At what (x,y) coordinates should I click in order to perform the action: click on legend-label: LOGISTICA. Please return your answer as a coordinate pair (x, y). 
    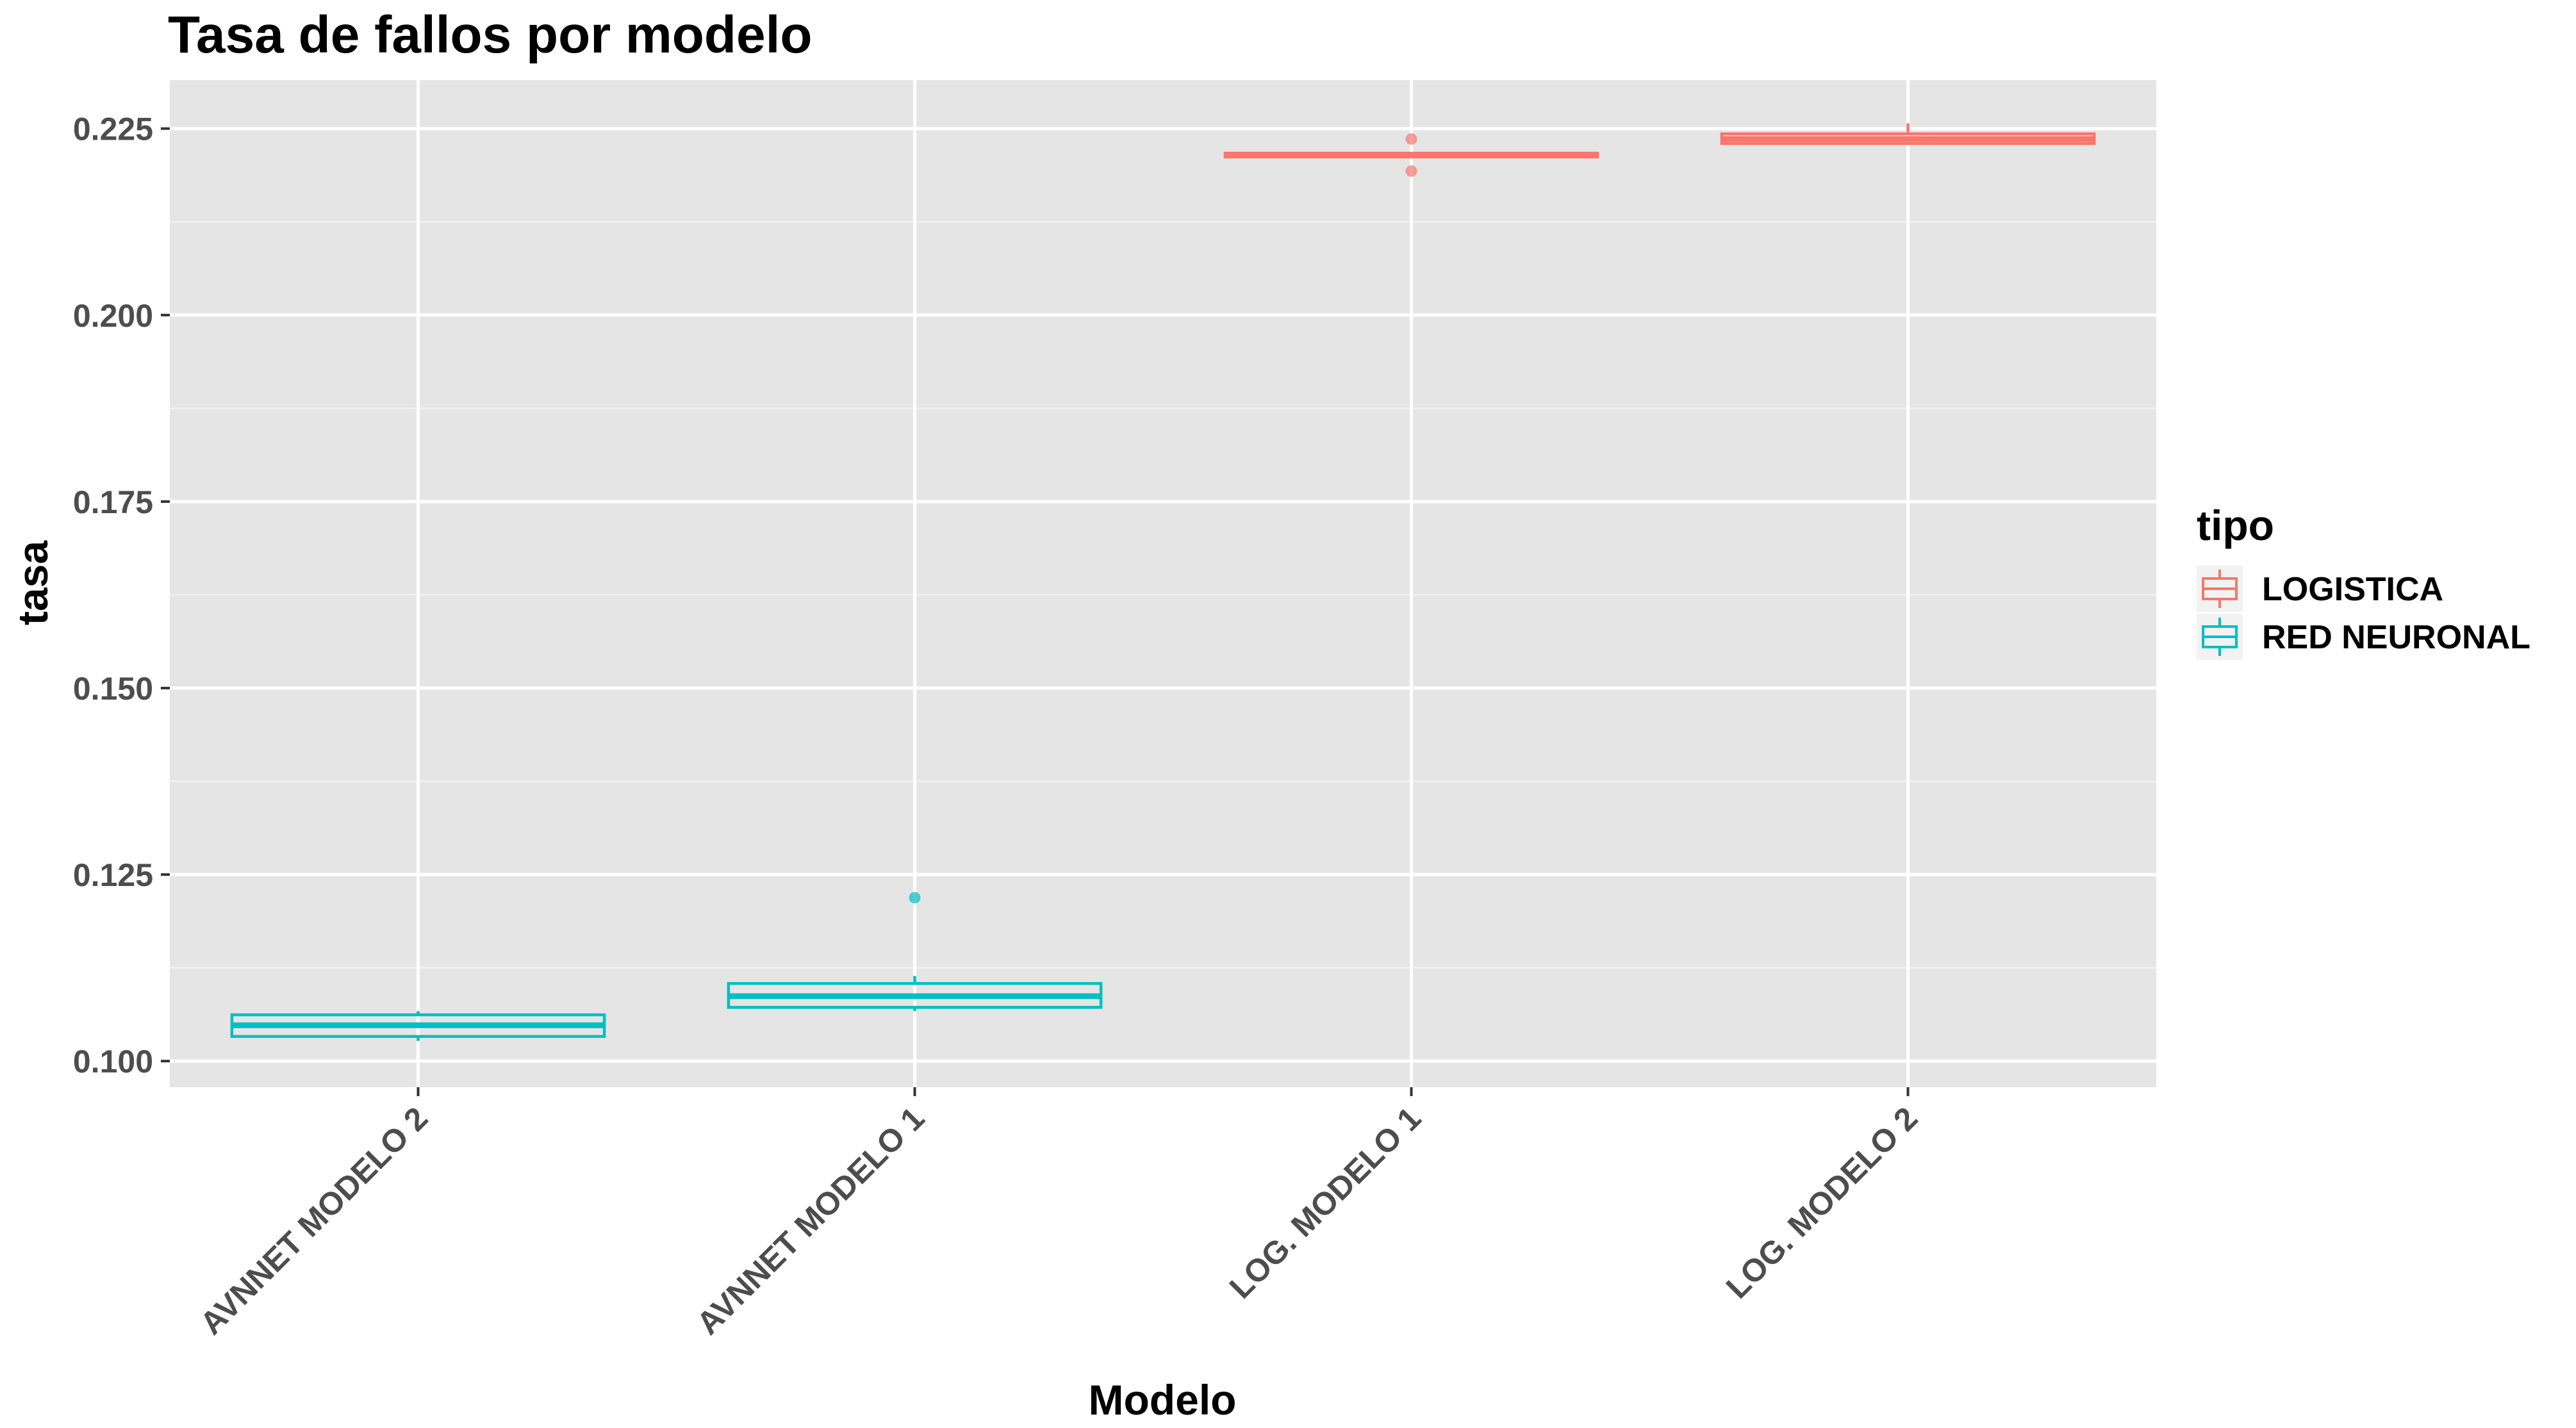
    Looking at the image, I should click on (2352, 589).